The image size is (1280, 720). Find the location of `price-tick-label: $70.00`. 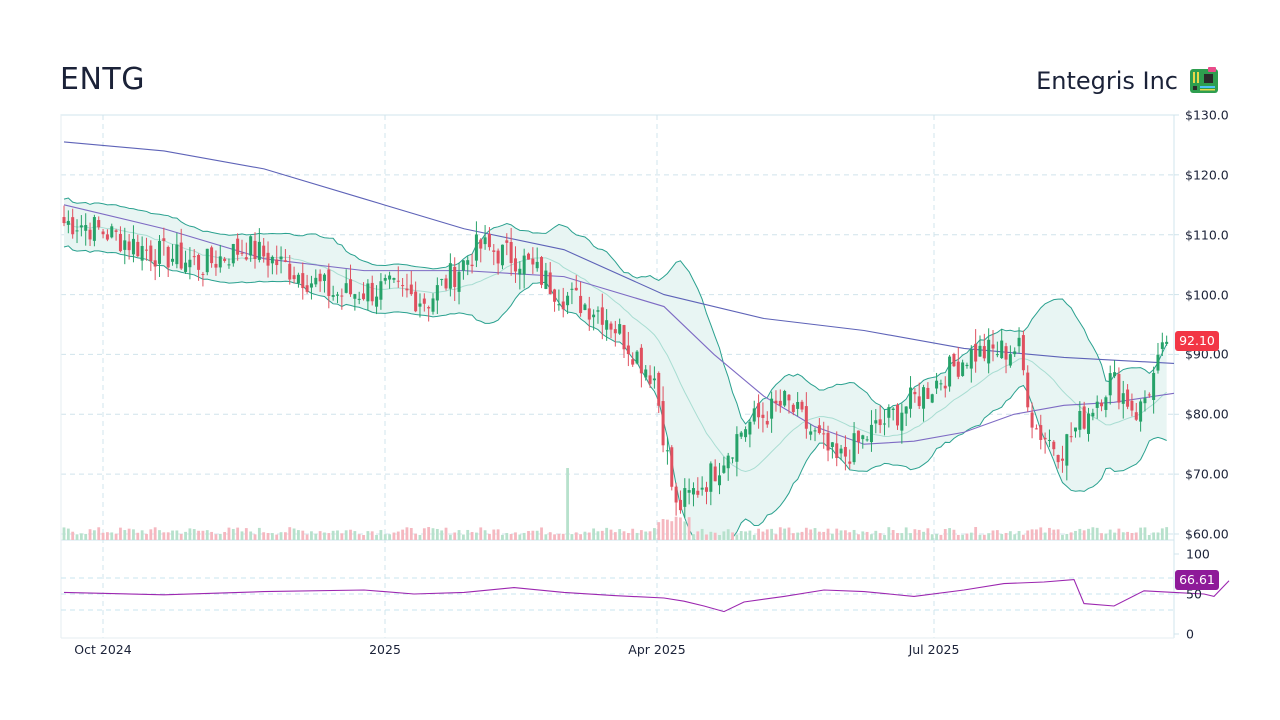

price-tick-label: $70.00 is located at coordinates (1207, 474).